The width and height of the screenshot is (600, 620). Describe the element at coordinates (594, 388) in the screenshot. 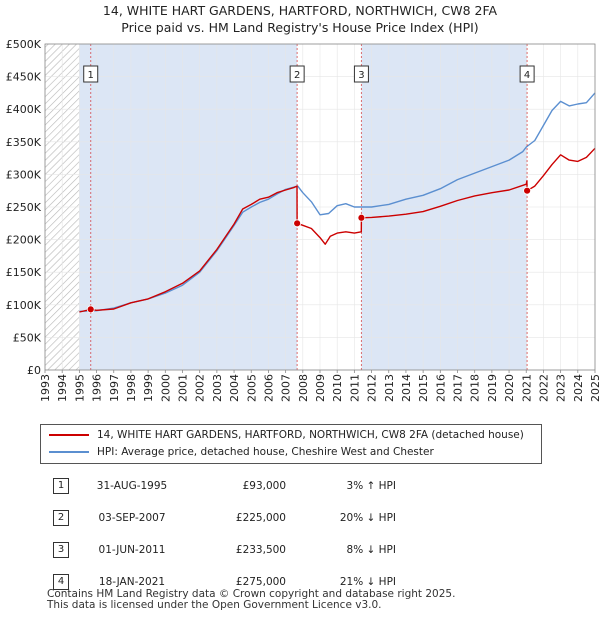

I see `x-tick-label: 2025` at that location.